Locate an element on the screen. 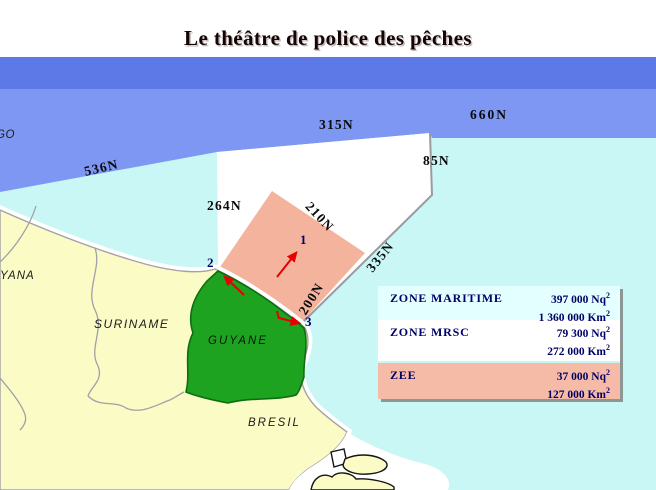 The width and height of the screenshot is (656, 490). label-85n: 85N is located at coordinates (436, 160).